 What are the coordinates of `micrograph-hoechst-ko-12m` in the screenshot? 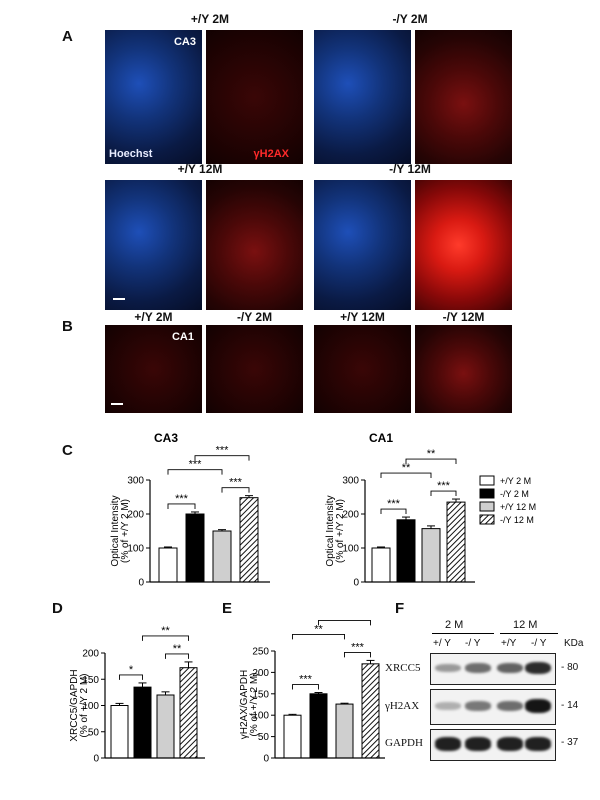 It's located at (362, 245).